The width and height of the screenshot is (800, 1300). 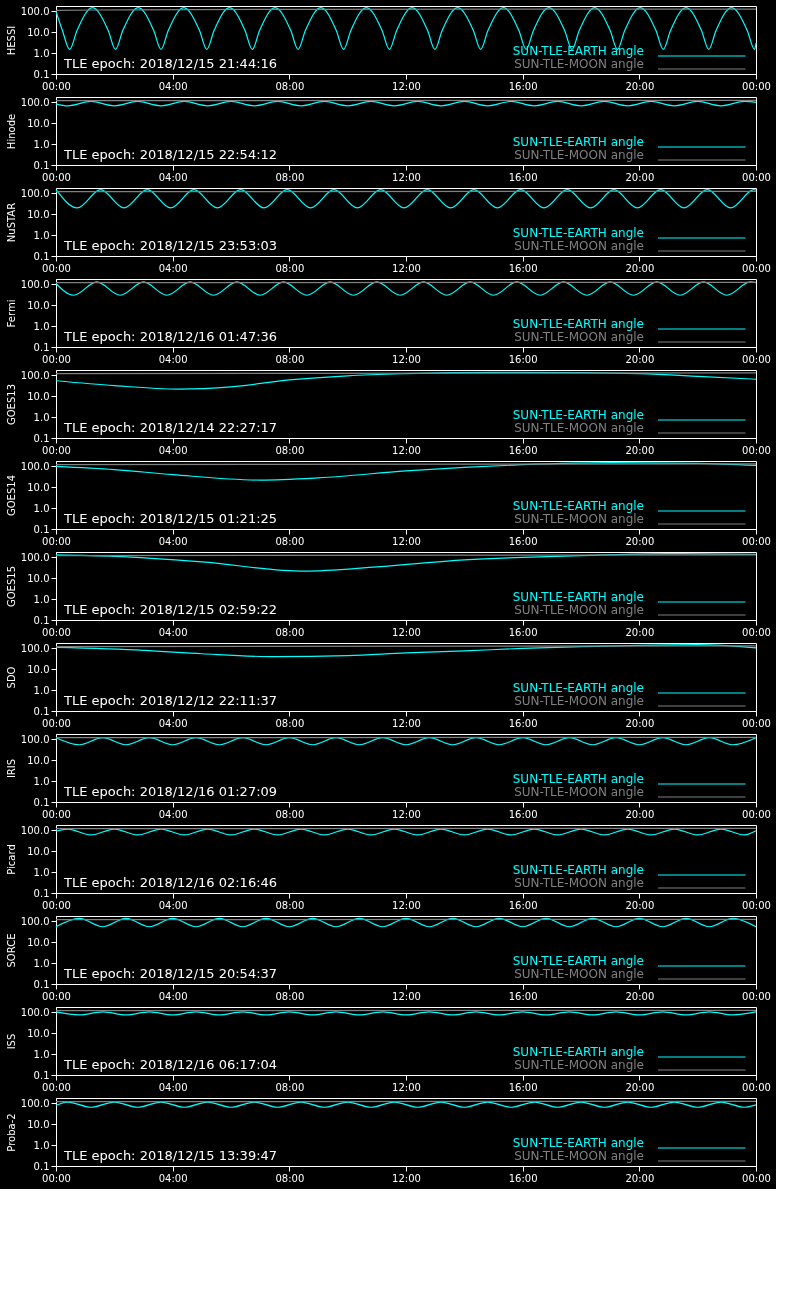 What do you see at coordinates (11, 40) in the screenshot?
I see `y-axis-title: HESSI` at bounding box center [11, 40].